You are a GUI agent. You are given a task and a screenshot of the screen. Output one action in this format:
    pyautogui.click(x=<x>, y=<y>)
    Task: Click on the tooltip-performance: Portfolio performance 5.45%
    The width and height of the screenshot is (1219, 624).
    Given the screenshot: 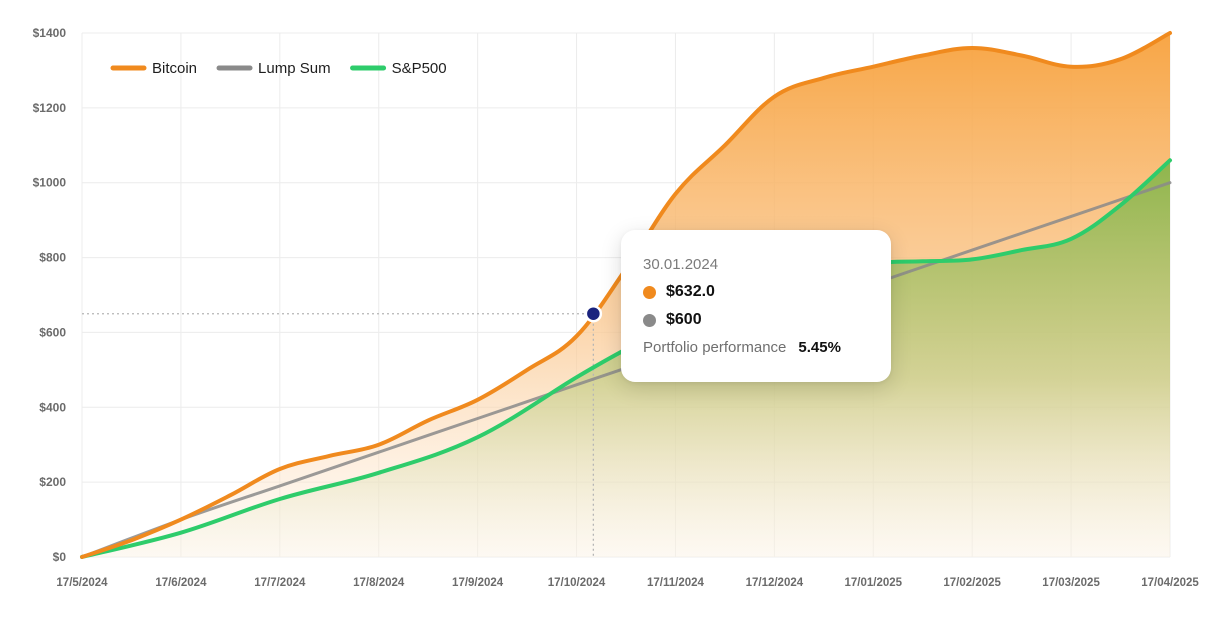 What is the action you would take?
    pyautogui.click(x=767, y=347)
    